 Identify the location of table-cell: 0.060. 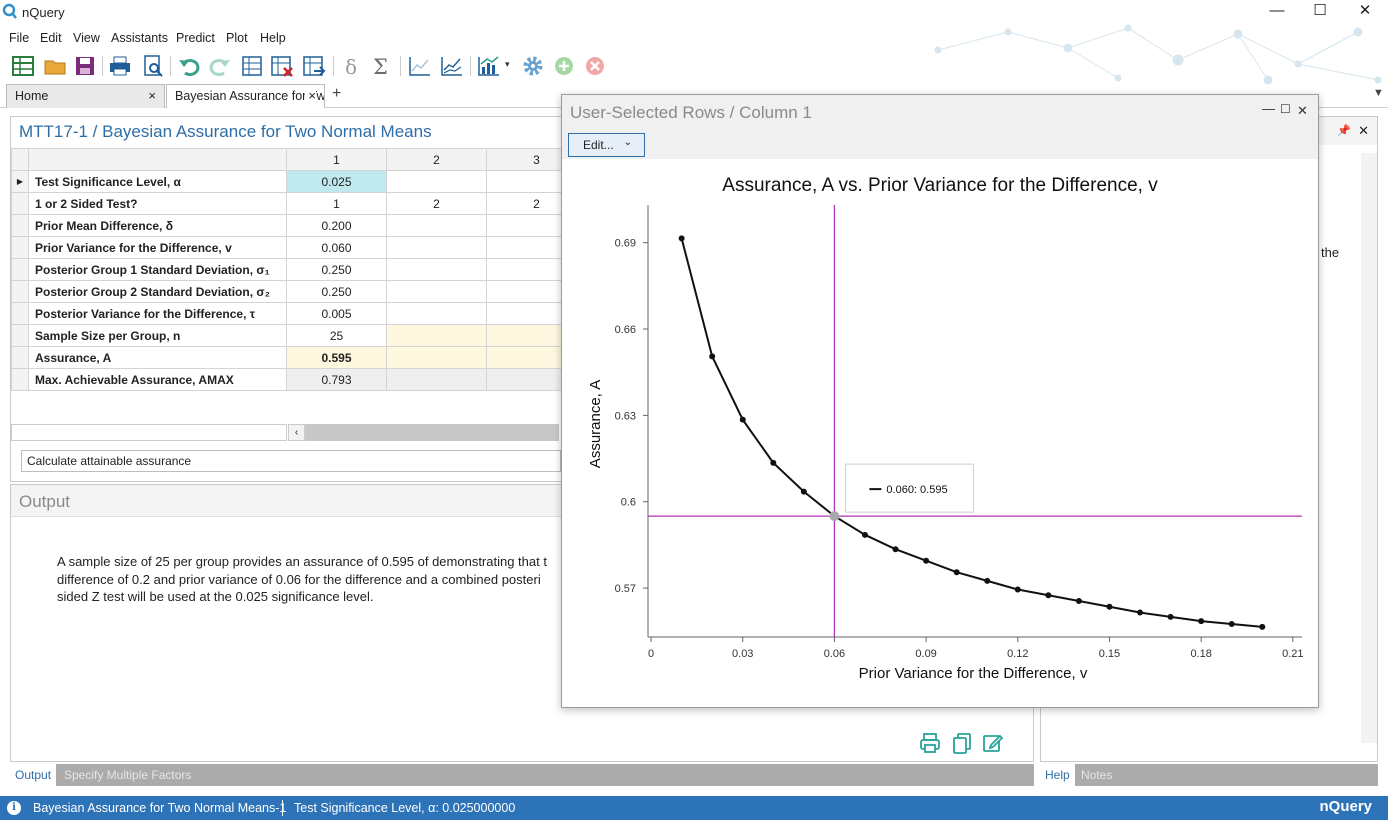
(336, 247).